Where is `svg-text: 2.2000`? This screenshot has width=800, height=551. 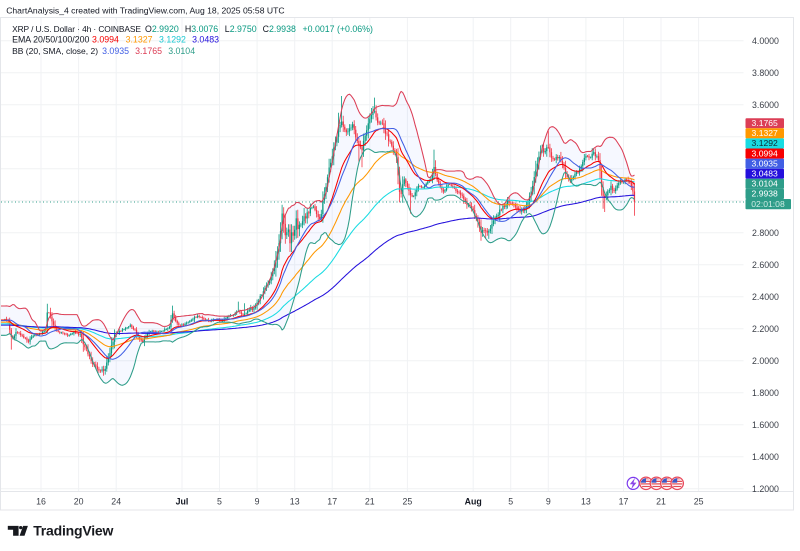
svg-text: 2.2000 is located at coordinates (765, 329).